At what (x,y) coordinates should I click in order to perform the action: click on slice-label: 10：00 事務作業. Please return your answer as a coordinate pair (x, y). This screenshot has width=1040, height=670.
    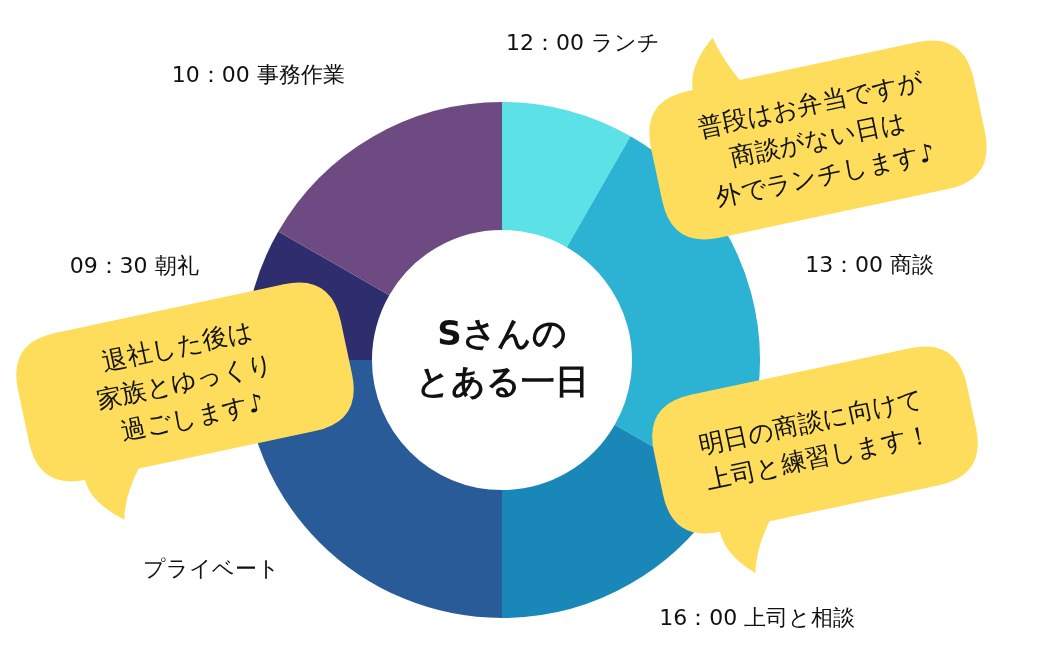
    Looking at the image, I should click on (258, 74).